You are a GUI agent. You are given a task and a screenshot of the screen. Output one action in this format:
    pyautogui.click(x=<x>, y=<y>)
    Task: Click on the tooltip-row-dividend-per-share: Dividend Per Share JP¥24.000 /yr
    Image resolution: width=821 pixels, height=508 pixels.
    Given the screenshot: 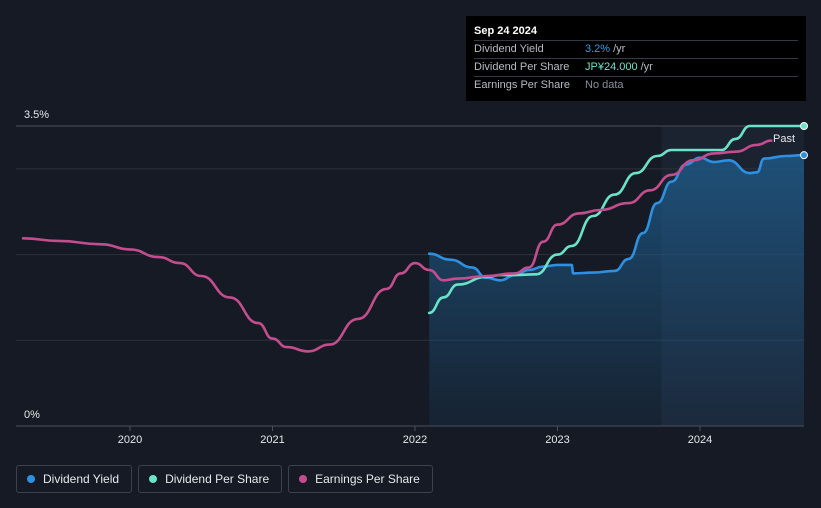 What is the action you would take?
    pyautogui.click(x=636, y=67)
    